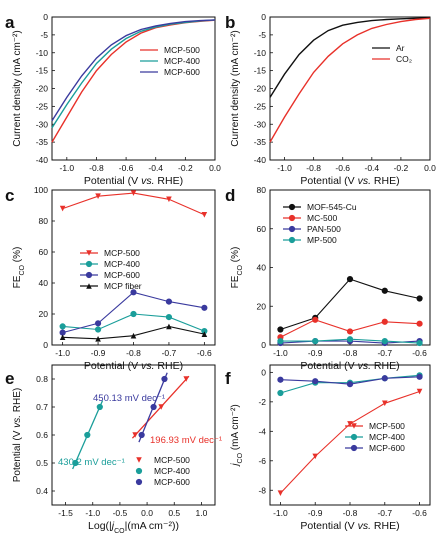  Describe the element at coordinates (322, 218) in the screenshot. I see `legend-label: MC-500` at that location.